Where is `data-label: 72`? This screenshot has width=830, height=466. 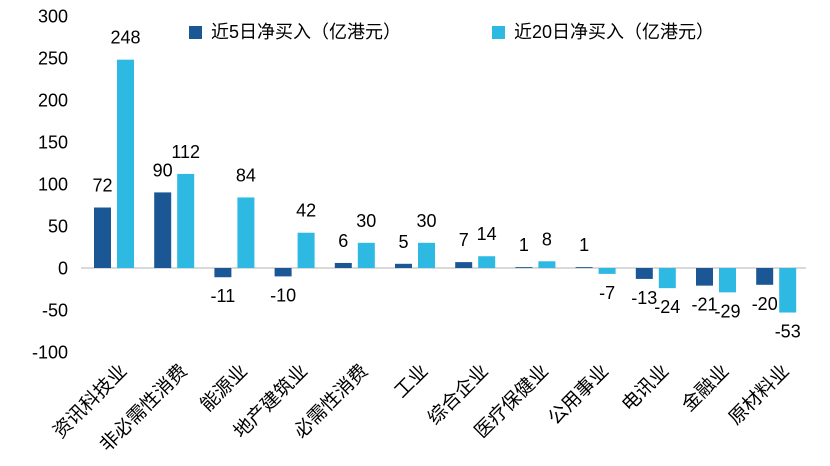 data-label: 72 is located at coordinates (102, 186).